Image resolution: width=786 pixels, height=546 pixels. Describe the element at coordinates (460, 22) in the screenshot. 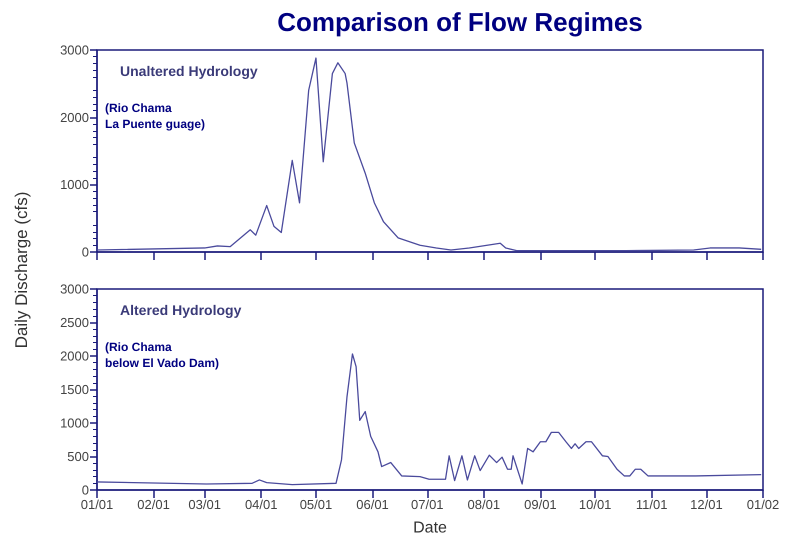

I see `chart-title: Comparison of Flow Regimes` at that location.